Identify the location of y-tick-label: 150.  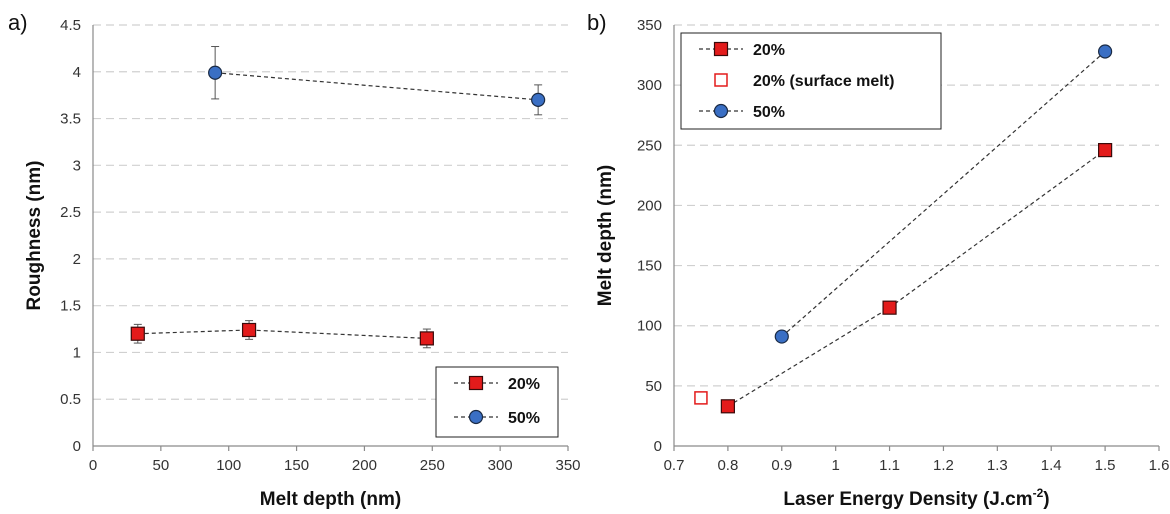
(649, 266).